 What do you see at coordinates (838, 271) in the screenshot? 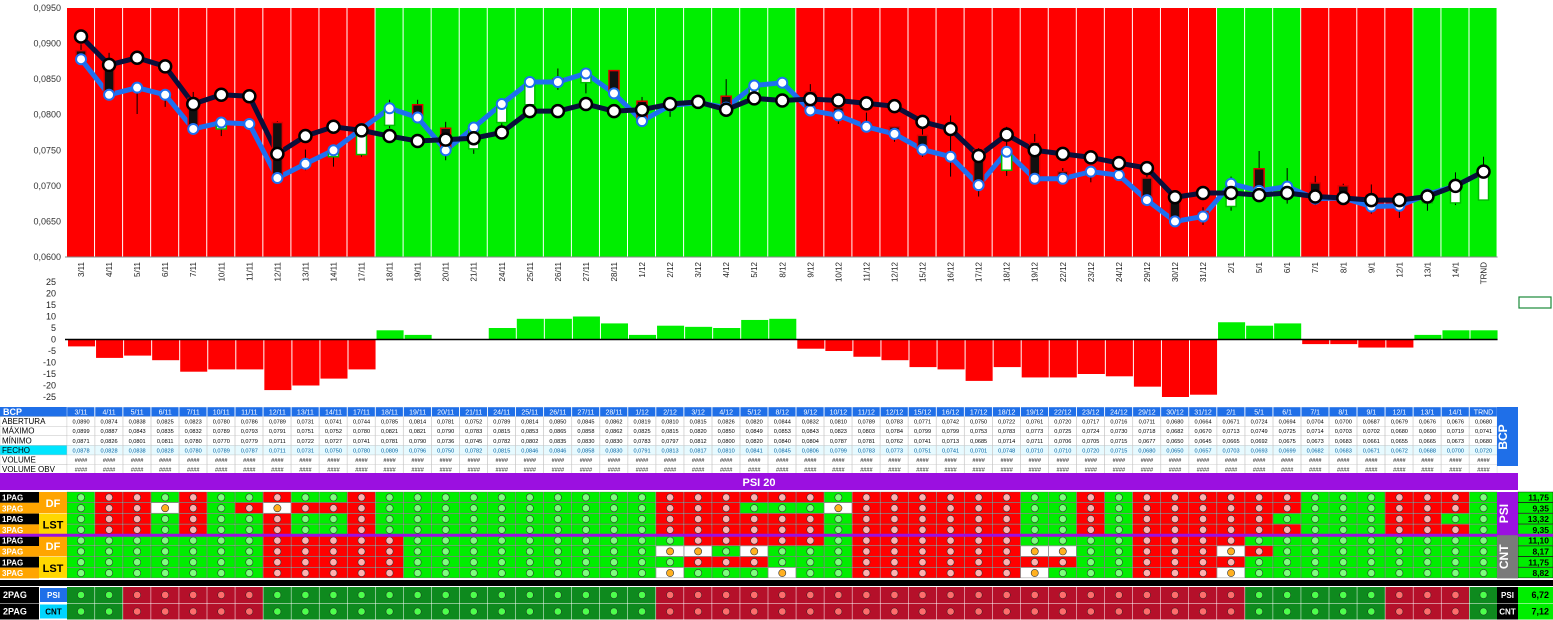
I see `date-tick-label: 10/12` at bounding box center [838, 271].